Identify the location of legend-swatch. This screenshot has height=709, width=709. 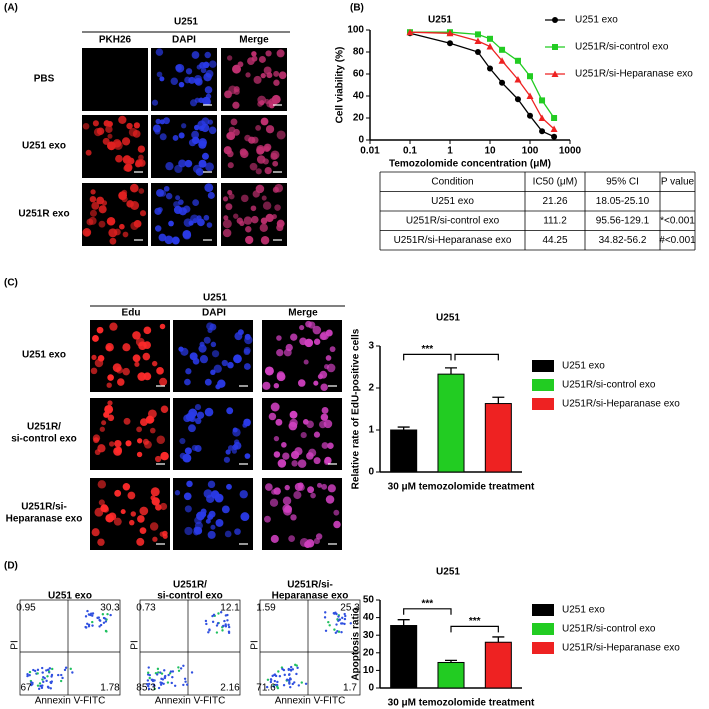
(543, 366).